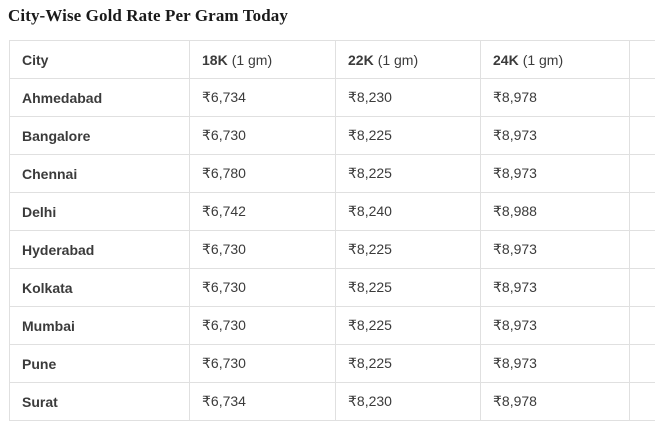 The height and width of the screenshot is (431, 655). I want to click on table-row: Chennai ₹6,780 ₹8,225 ₹8,973, so click(332, 173).